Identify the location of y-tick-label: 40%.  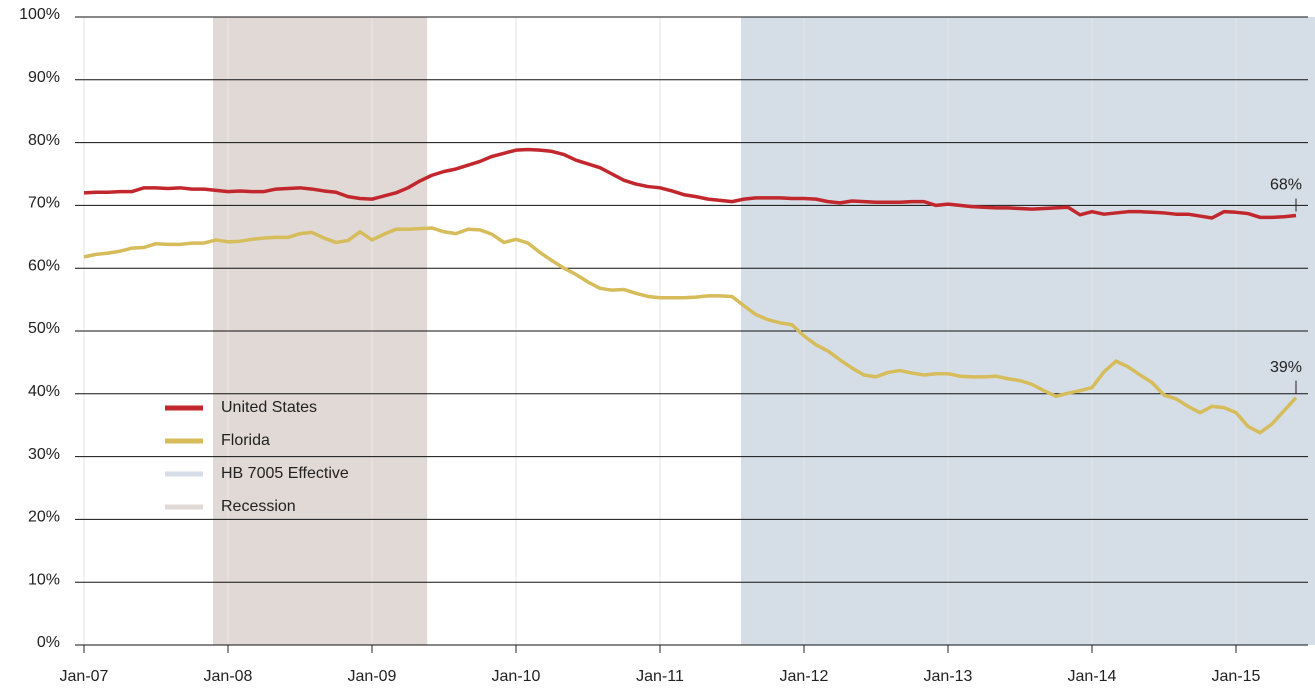
(44, 391).